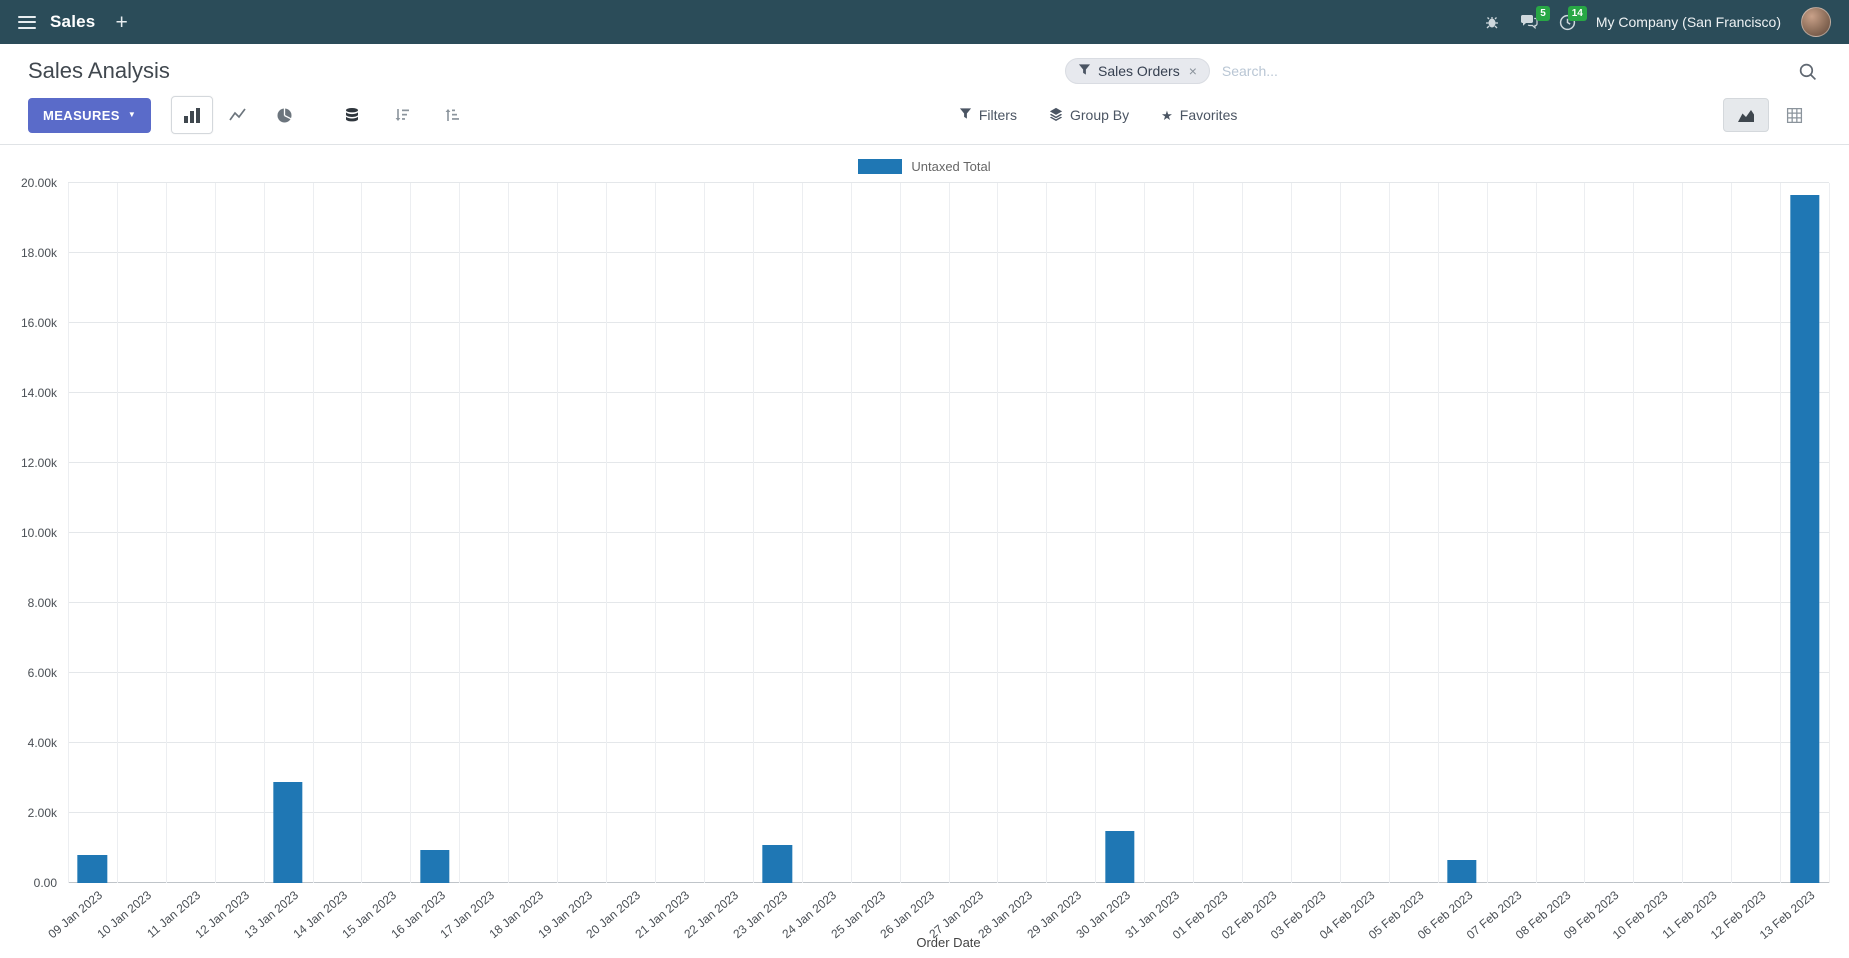  I want to click on control-panel: Sales Analysis Sales Orders × MEASURES ▼, so click(924, 94).